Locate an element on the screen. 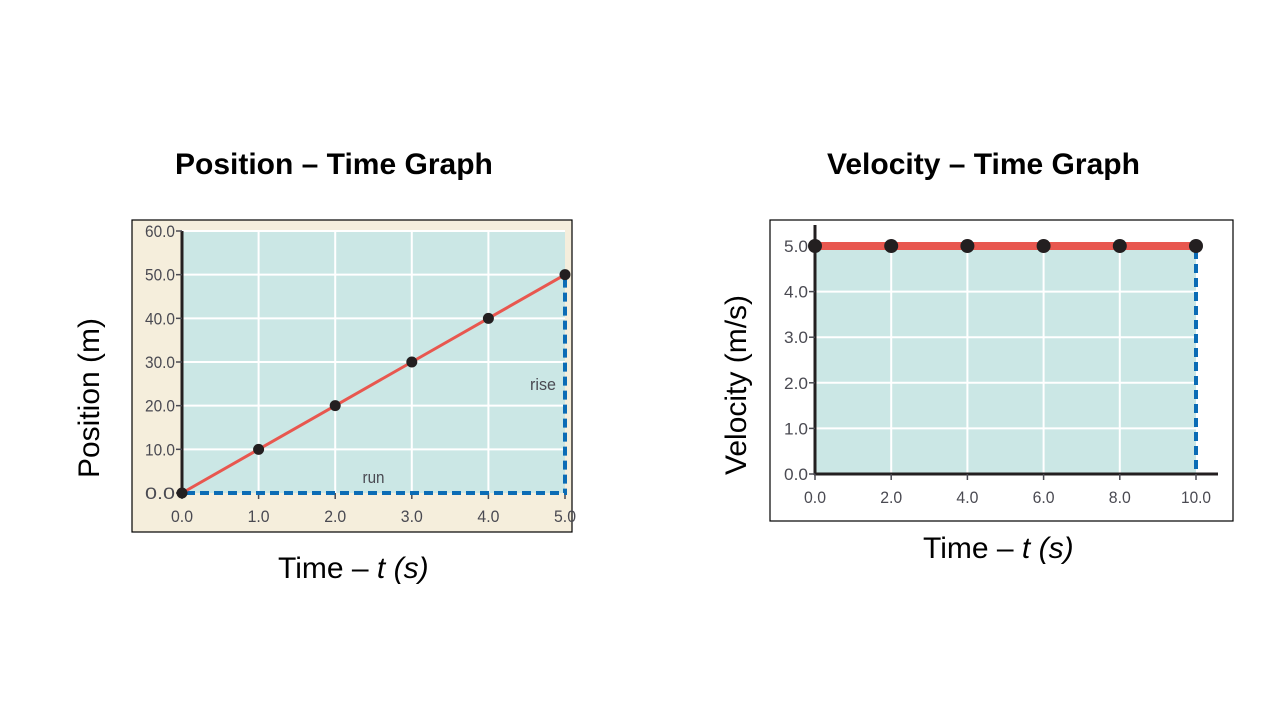 This screenshot has height=720, width=1280. y-tick-label: 1.0 is located at coordinates (796, 428).